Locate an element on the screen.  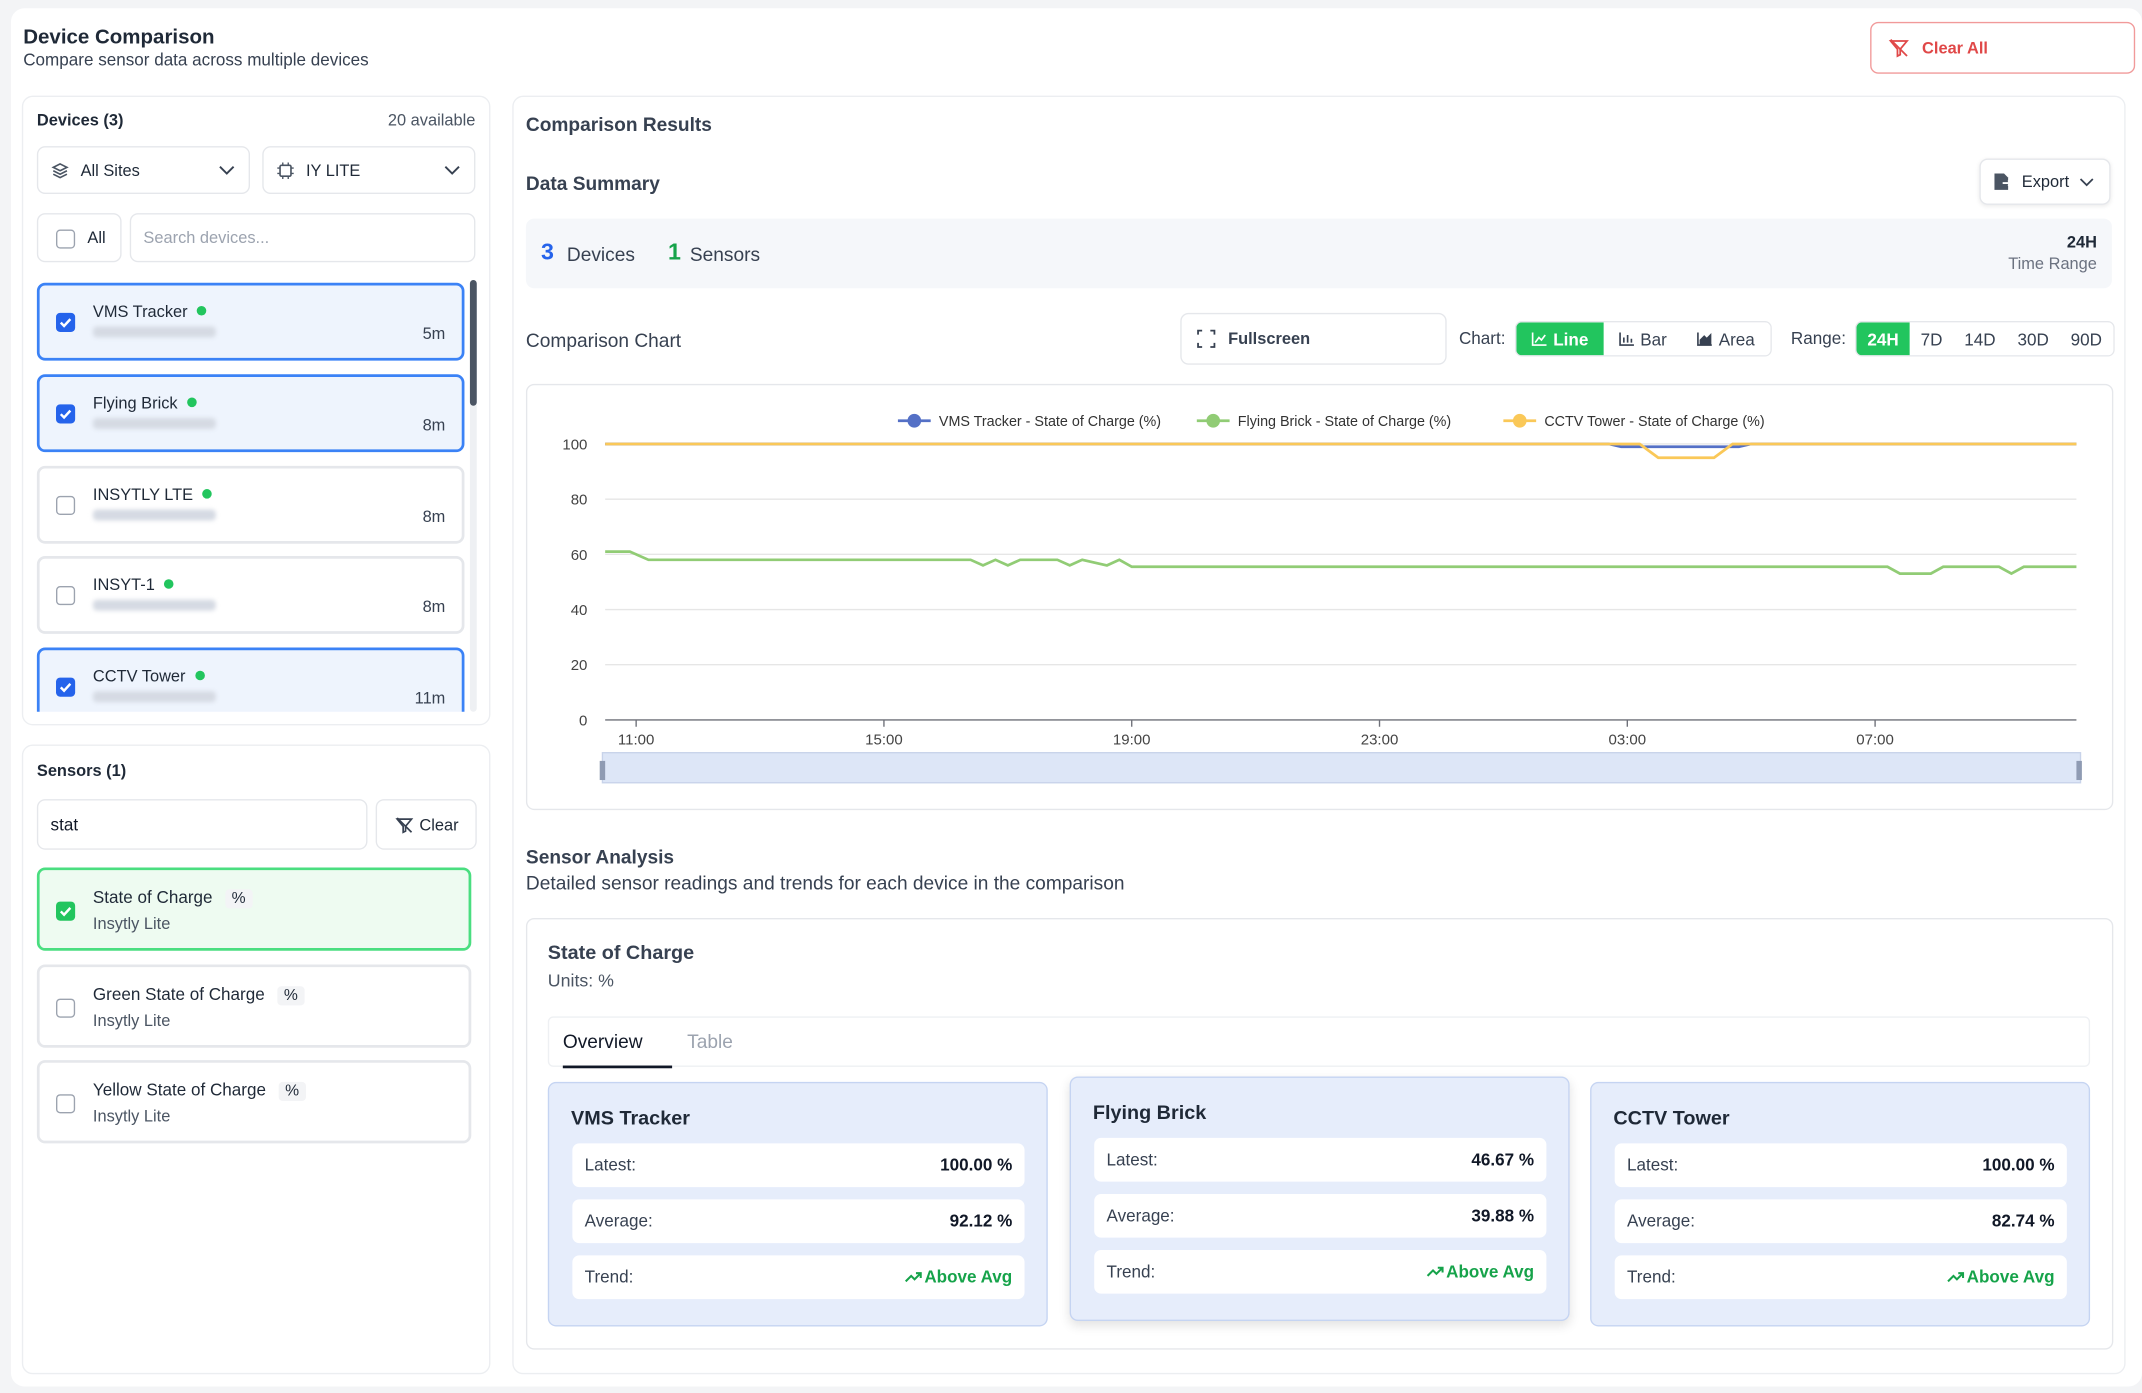
device-name-text: INSYTLY LTE is located at coordinates (143, 494).